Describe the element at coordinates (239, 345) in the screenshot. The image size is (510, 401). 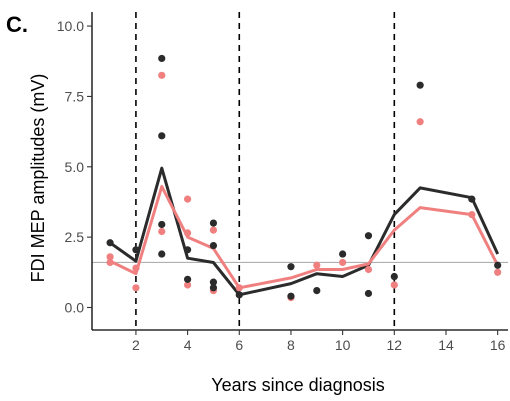
I see `x-tick-label-2: 6` at that location.